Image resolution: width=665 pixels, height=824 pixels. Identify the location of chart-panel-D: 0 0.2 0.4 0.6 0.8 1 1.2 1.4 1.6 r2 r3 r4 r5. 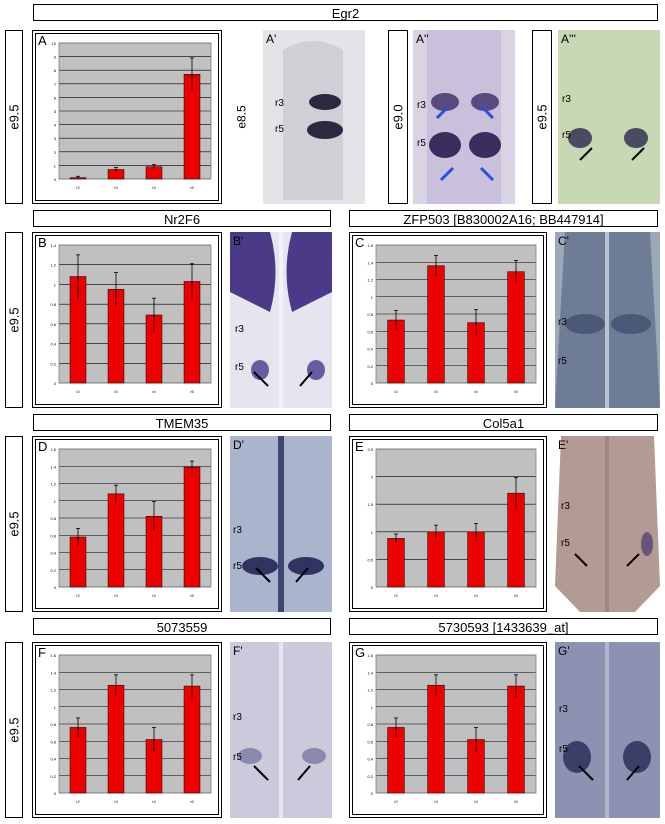
(127, 524).